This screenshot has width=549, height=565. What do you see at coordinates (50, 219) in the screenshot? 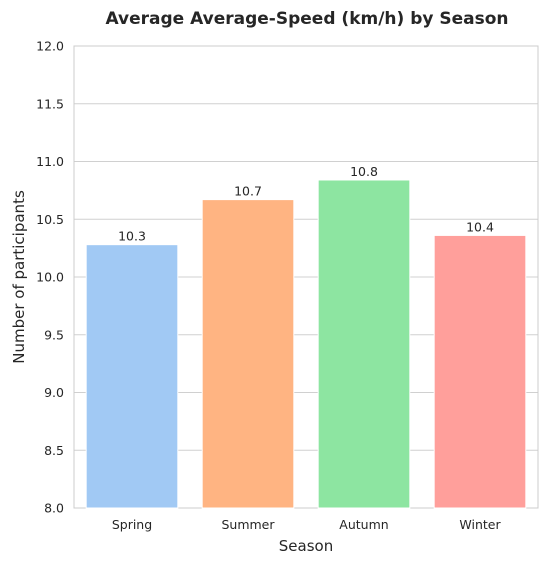
I see `y-tick-label: 10.5` at bounding box center [50, 219].